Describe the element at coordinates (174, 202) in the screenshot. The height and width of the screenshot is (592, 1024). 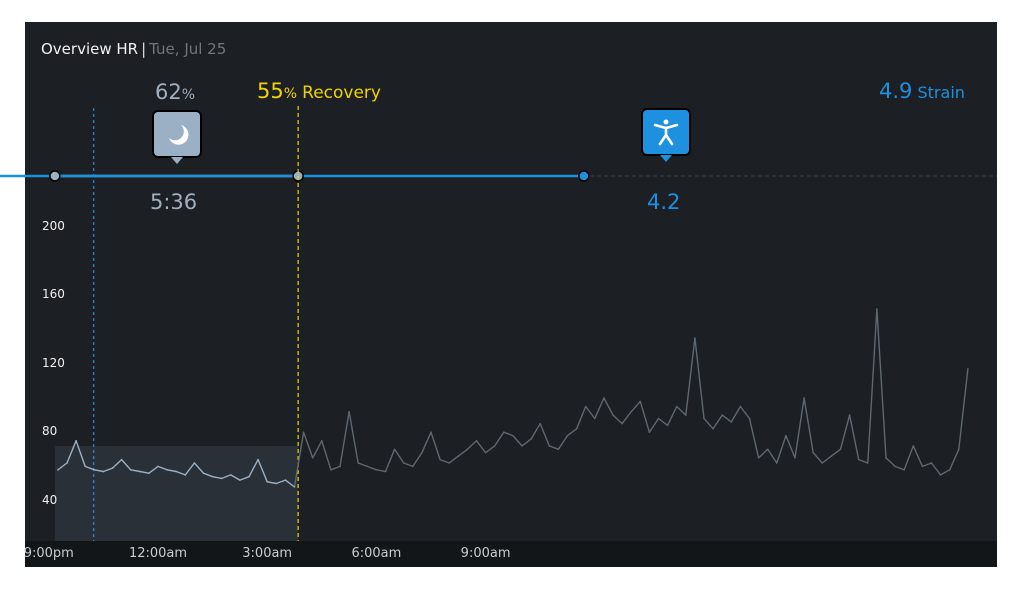
I see `sleep-duration: 5:36` at that location.